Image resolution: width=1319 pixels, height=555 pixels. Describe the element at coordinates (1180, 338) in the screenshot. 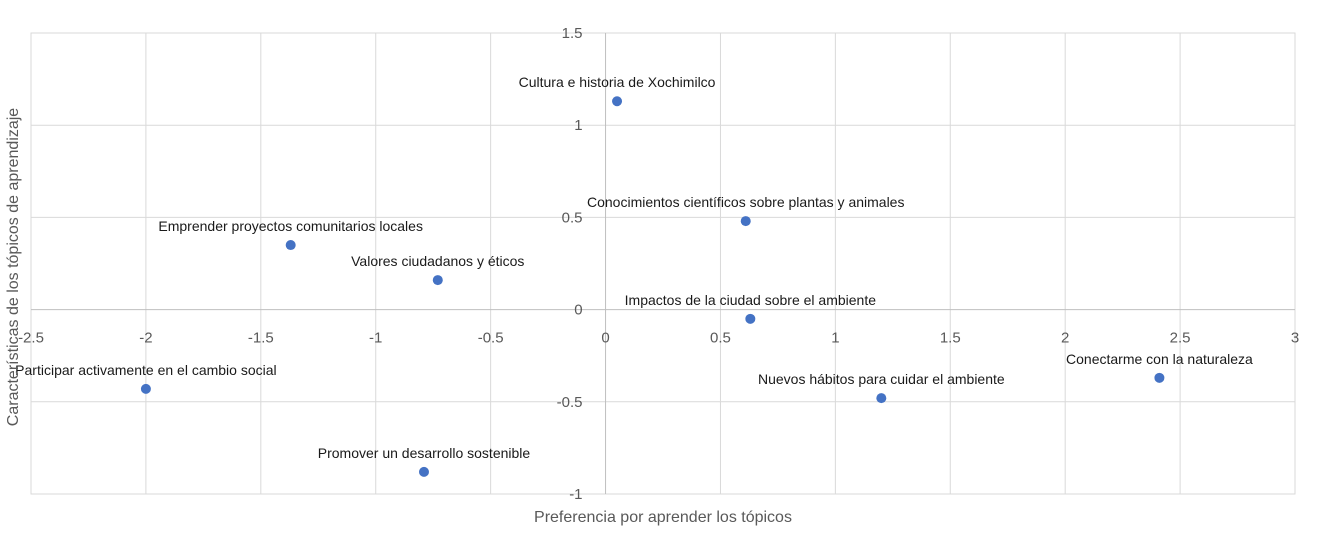

I see `x-tick-label: 2.5` at that location.